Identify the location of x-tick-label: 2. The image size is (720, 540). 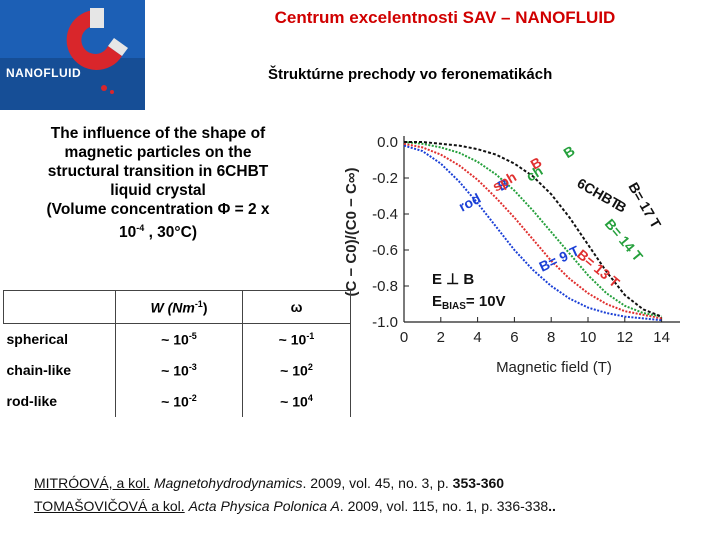
(441, 337).